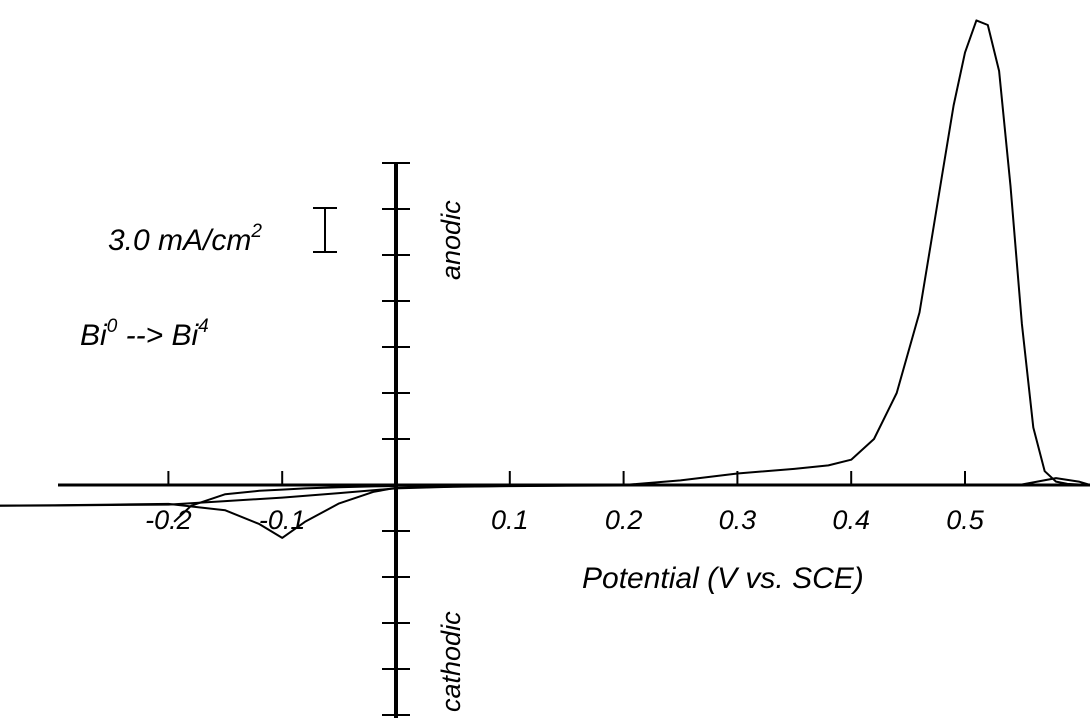 This screenshot has height=720, width=1090. I want to click on x-tick-label-4: 0.2, so click(624, 520).